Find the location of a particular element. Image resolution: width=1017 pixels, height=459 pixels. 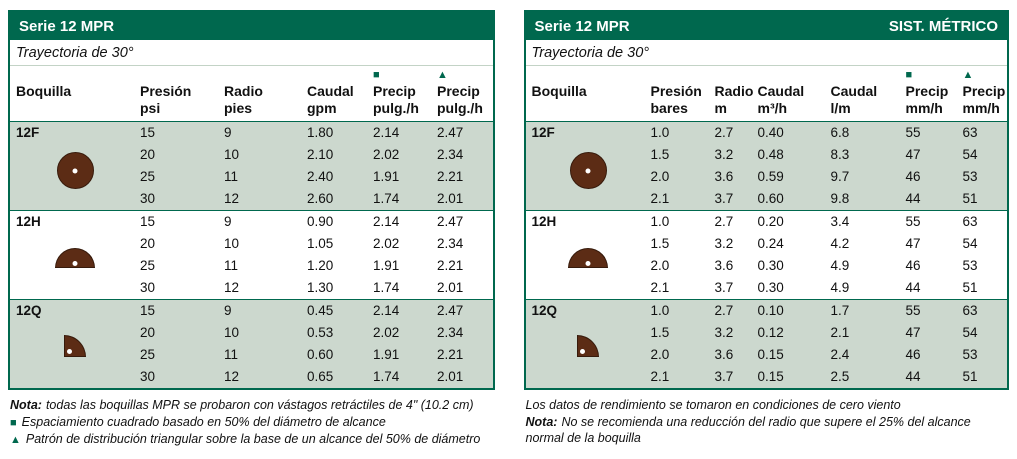

column-header-precip-5: ■ Precip mm/h is located at coordinates (928, 92).